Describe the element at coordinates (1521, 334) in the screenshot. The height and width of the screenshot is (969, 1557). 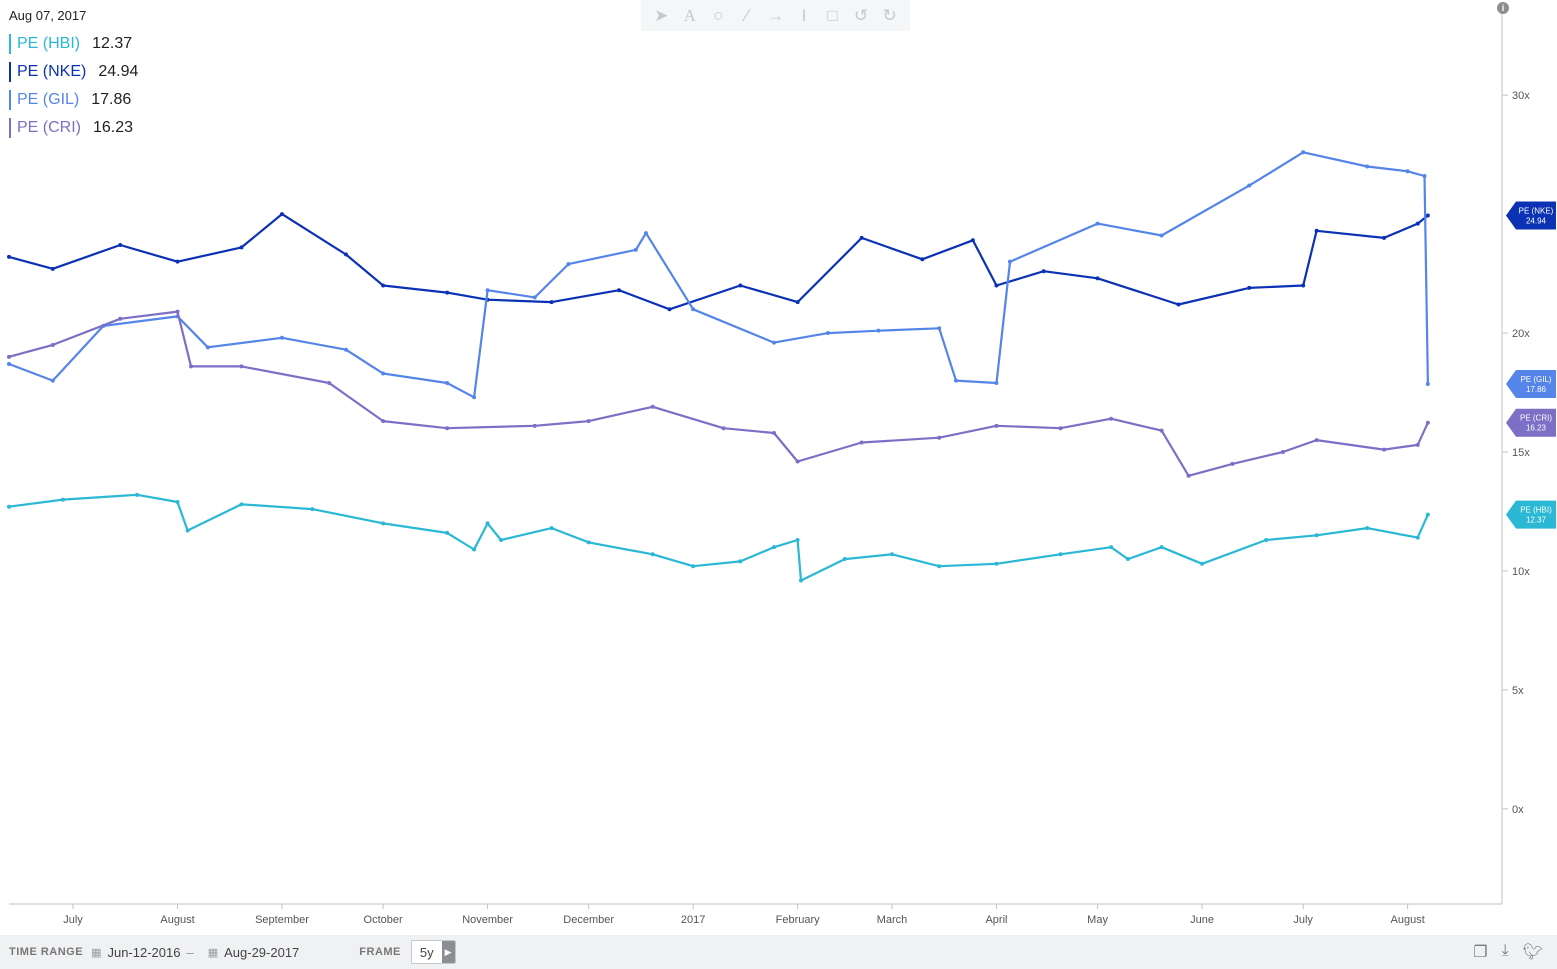
I see `y-tick-label: 20x` at that location.